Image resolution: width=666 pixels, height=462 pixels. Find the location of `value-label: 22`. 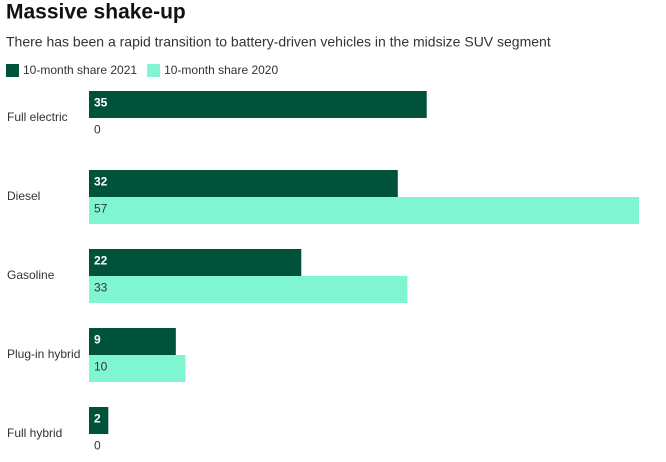

value-label: 22 is located at coordinates (101, 261).